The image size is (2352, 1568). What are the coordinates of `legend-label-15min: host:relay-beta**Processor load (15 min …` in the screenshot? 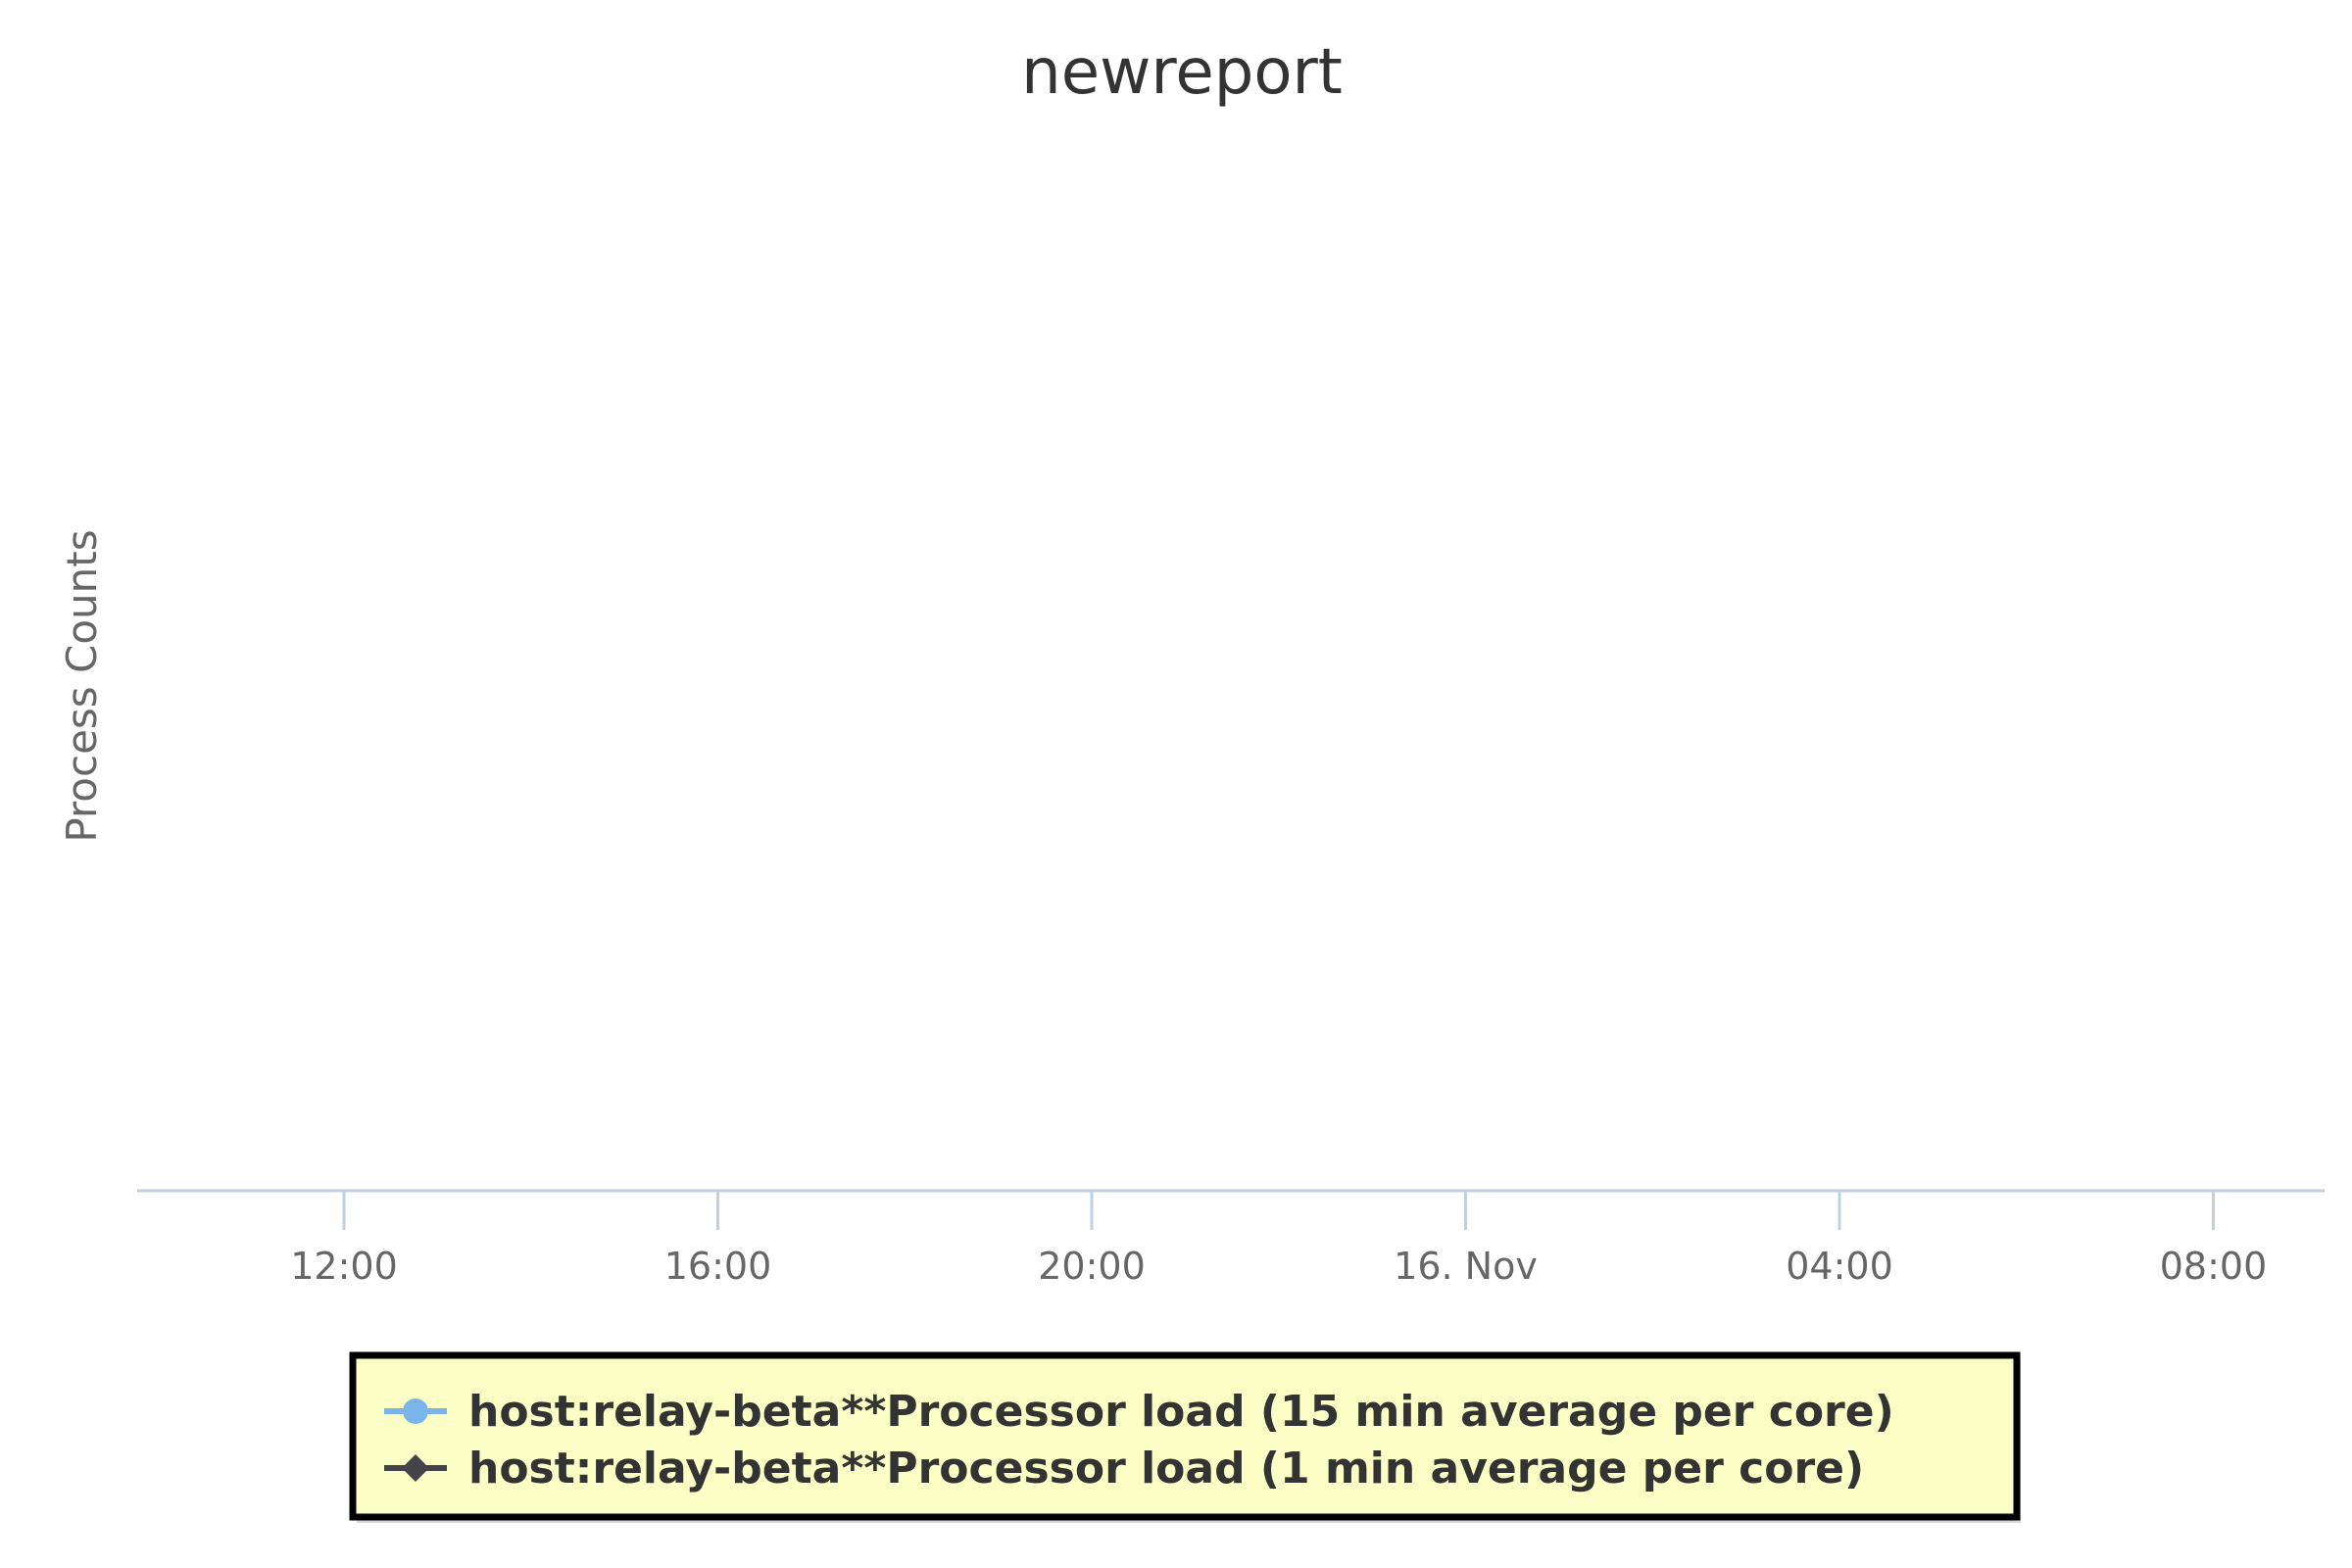 It's located at (1181, 1412).